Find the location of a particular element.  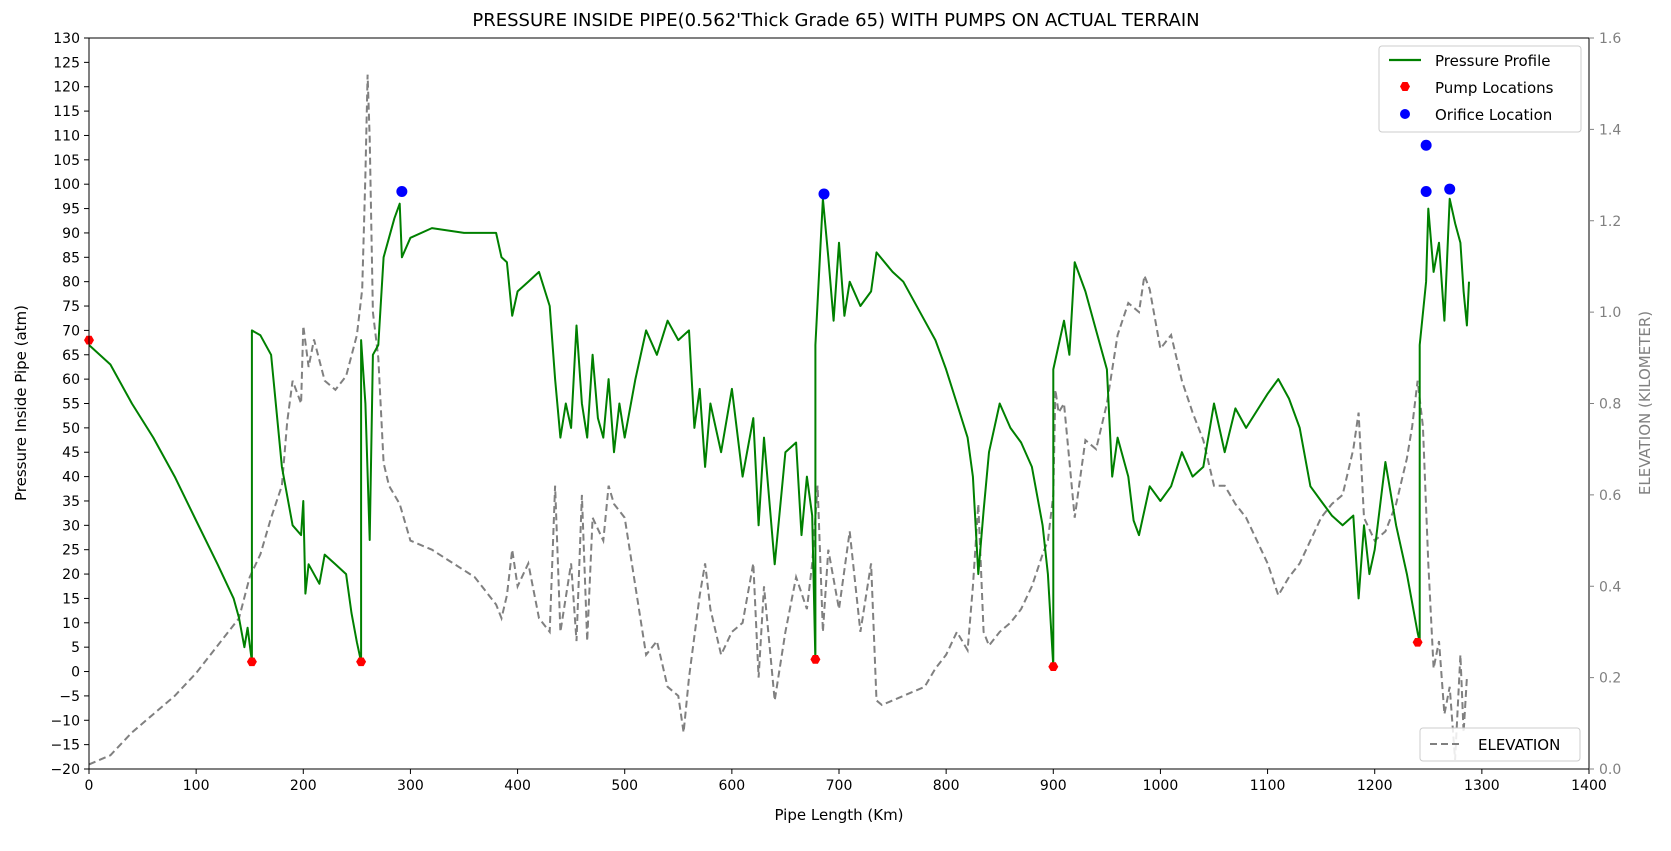

y-tick-label: 35 is located at coordinates (71, 502).